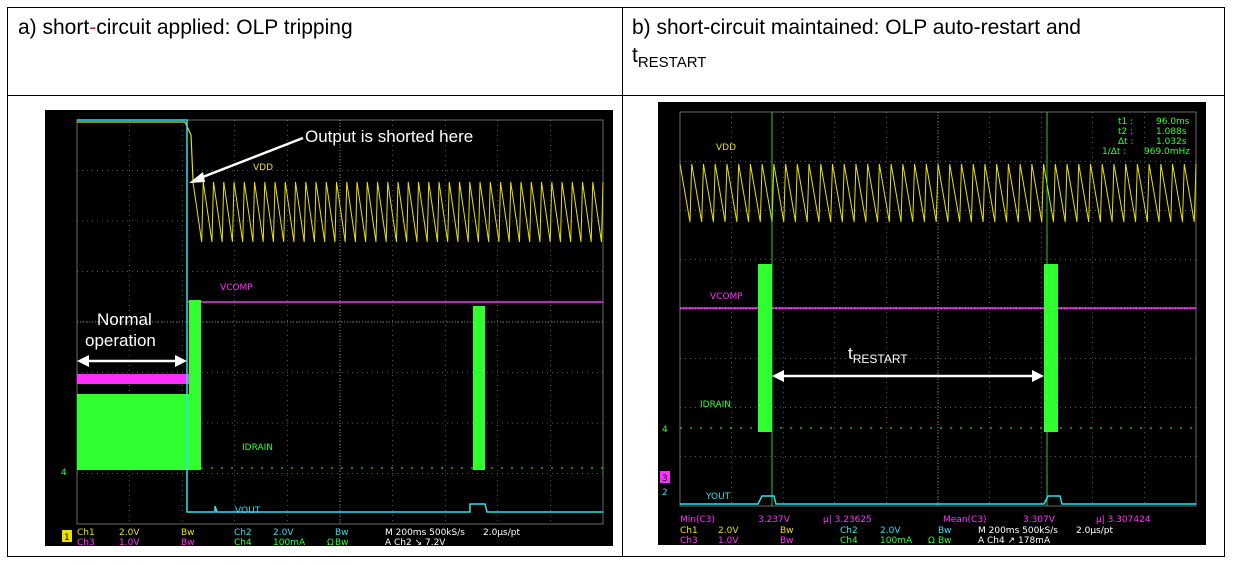  I want to click on footer-a-bw1: Bw, so click(188, 533).